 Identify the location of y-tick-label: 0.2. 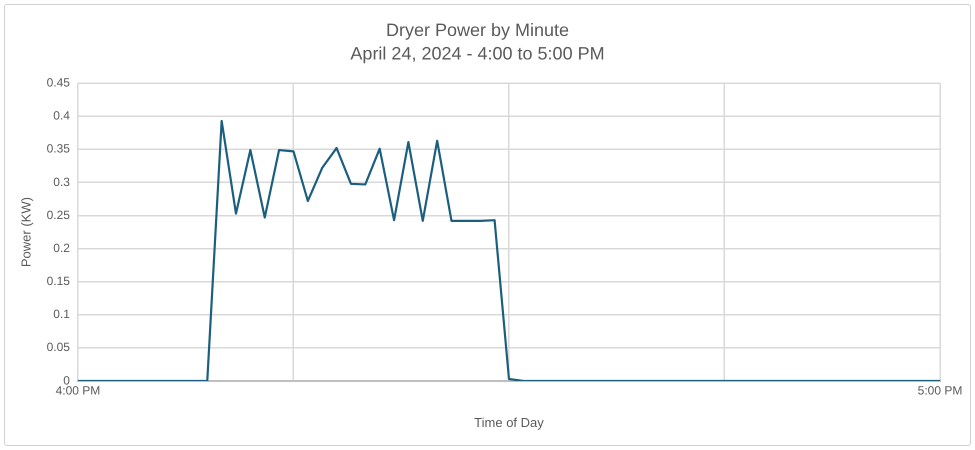
(61, 247).